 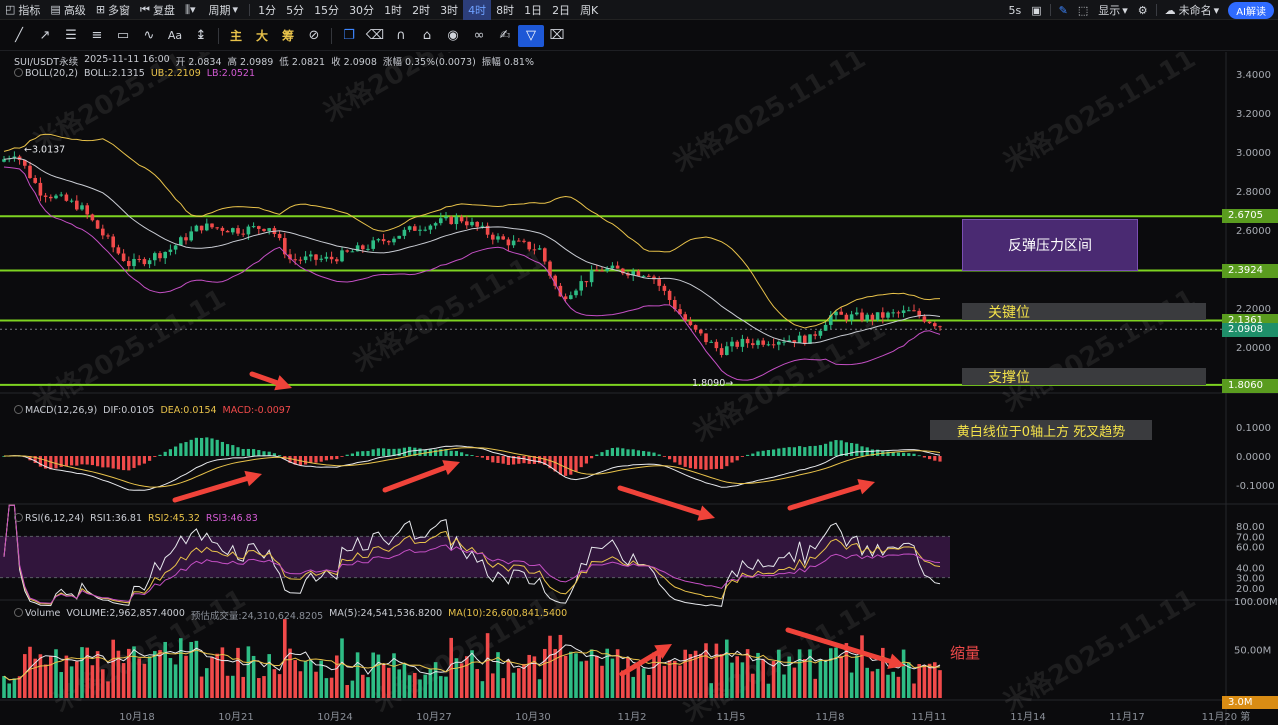 What do you see at coordinates (505, 35) in the screenshot?
I see `brush-icon: ✍` at bounding box center [505, 35].